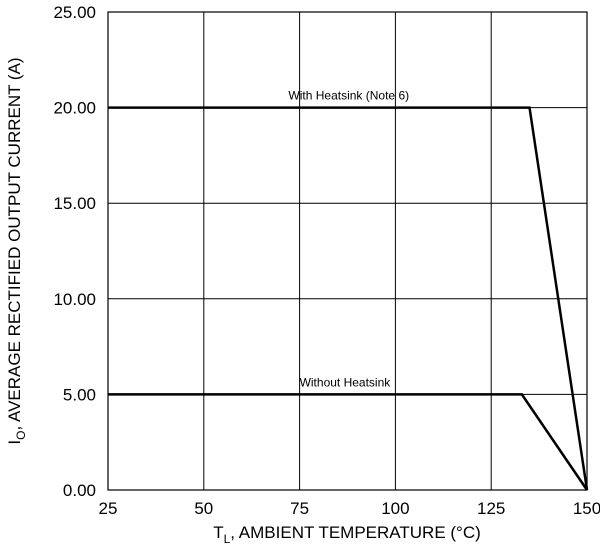 This screenshot has width=600, height=548. Describe the element at coordinates (79, 394) in the screenshot. I see `y-tick-label: 5.00` at that location.